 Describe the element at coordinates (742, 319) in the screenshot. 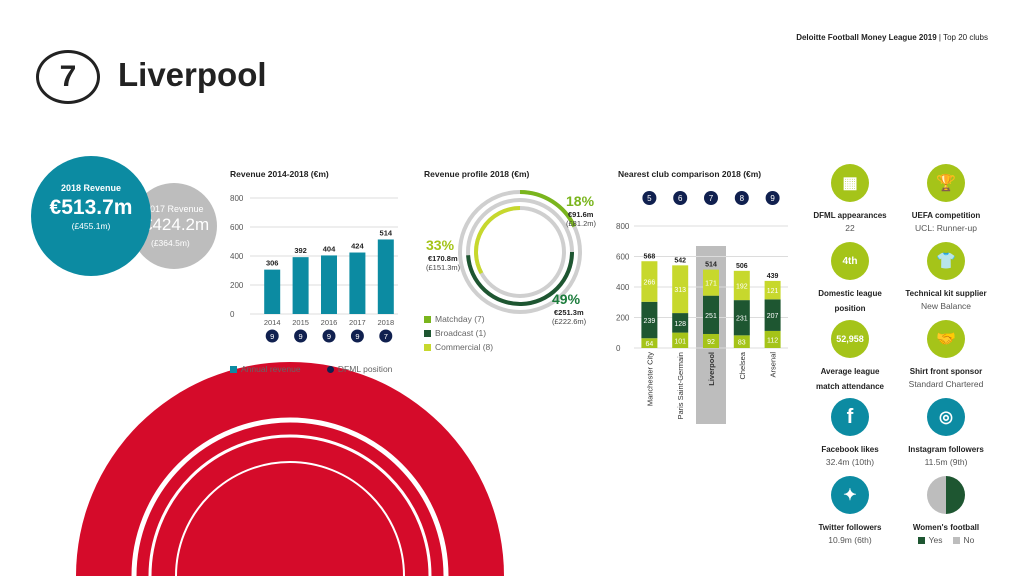

I see `segment-value-label: 231` at that location.